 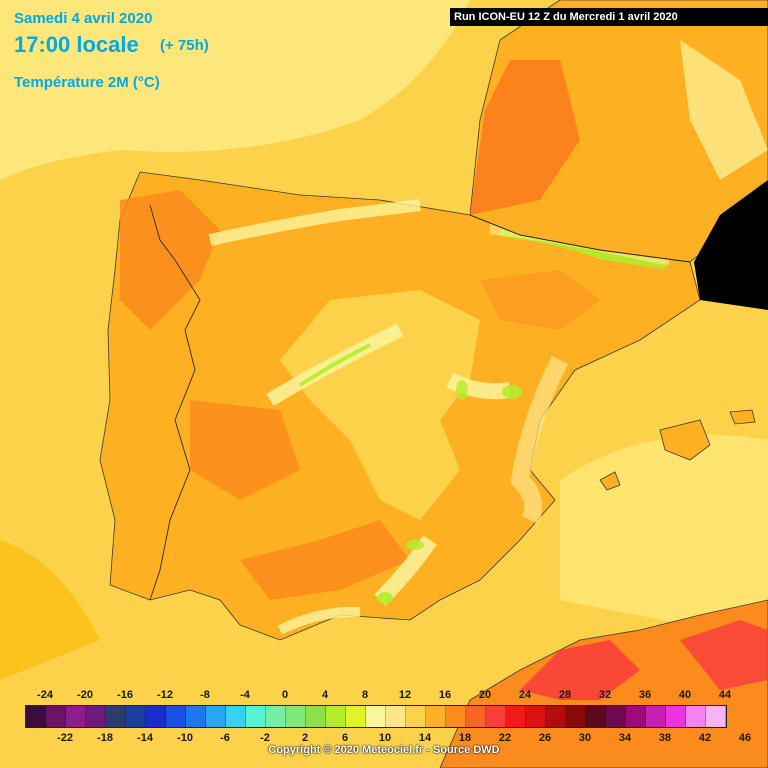 What do you see at coordinates (610, 481) in the screenshot?
I see `ibiza` at bounding box center [610, 481].